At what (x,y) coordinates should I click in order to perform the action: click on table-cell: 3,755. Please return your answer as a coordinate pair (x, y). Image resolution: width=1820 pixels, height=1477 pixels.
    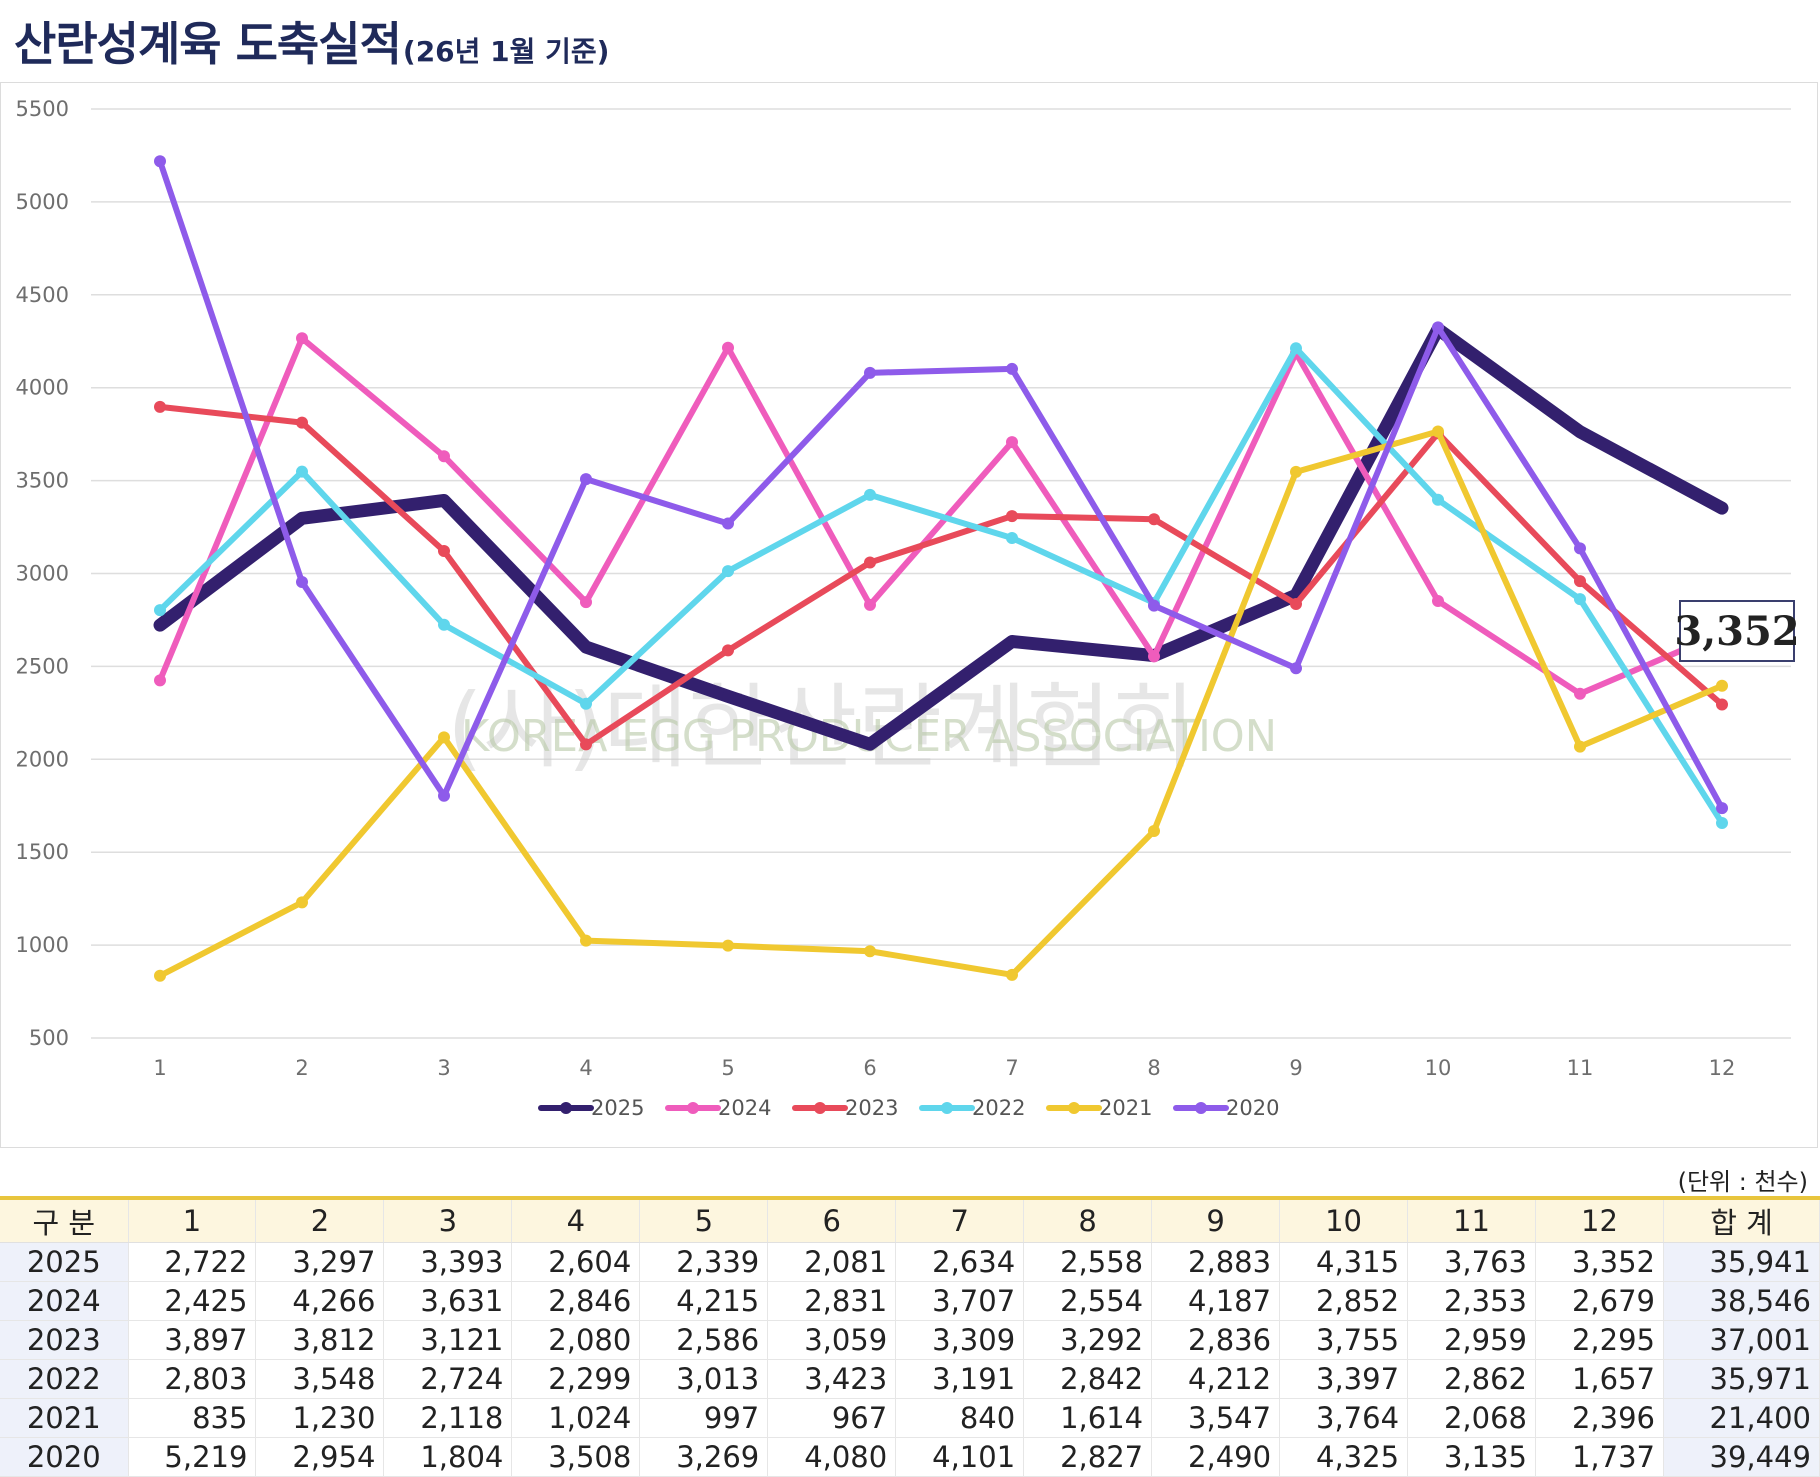
    Looking at the image, I should click on (1344, 1340).